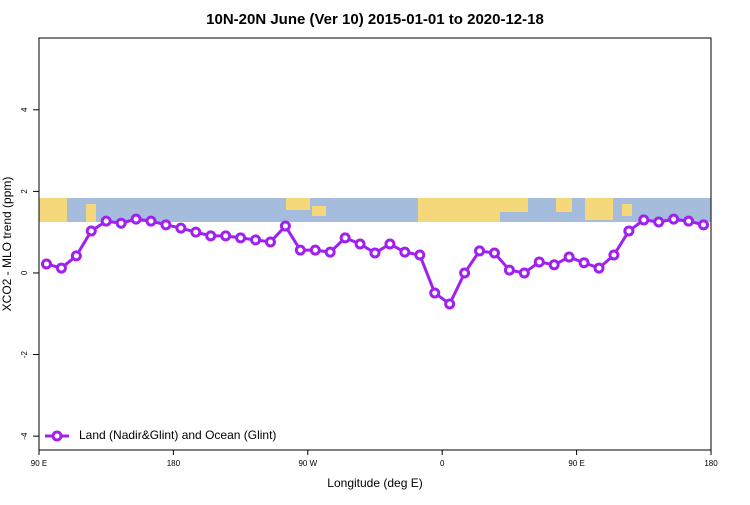 Image resolution: width=750 pixels, height=505 pixels. Describe the element at coordinates (24, 436) in the screenshot. I see `y-tick-label: -4` at that location.